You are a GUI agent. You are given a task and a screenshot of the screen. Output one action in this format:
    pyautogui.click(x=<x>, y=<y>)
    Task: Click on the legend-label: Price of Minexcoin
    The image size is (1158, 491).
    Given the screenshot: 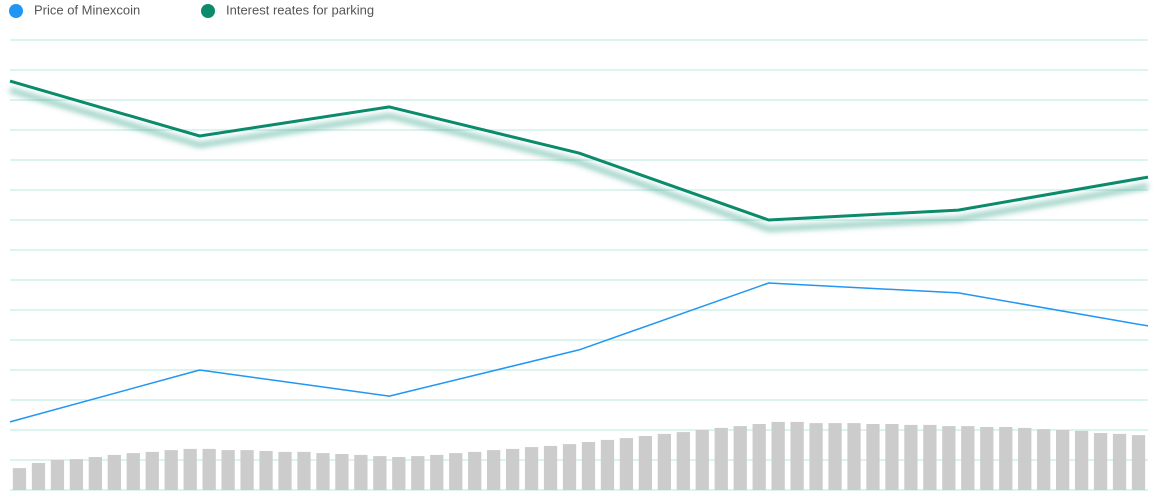 What is the action you would take?
    pyautogui.click(x=87, y=9)
    